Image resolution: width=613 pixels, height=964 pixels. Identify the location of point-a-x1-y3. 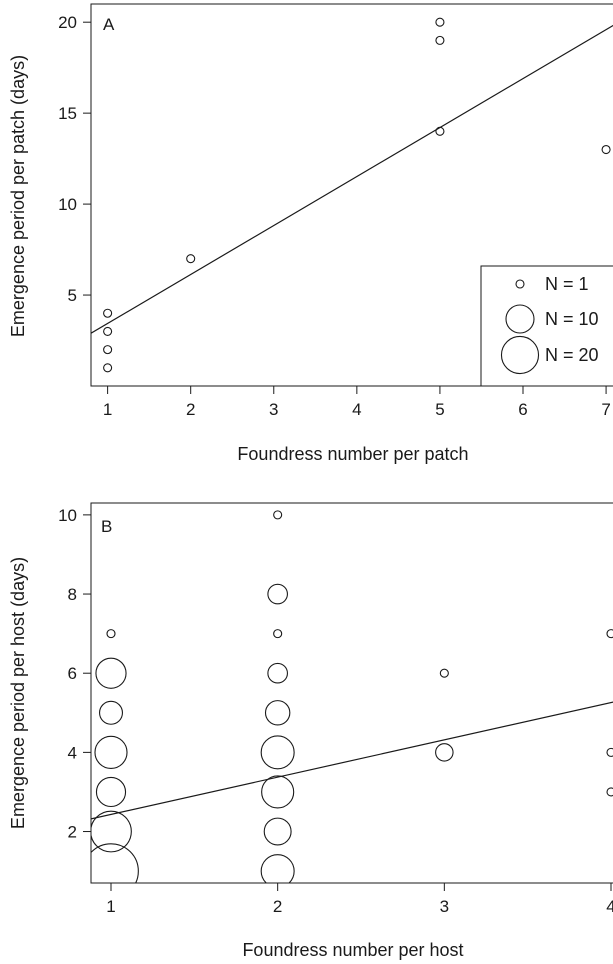
(108, 331).